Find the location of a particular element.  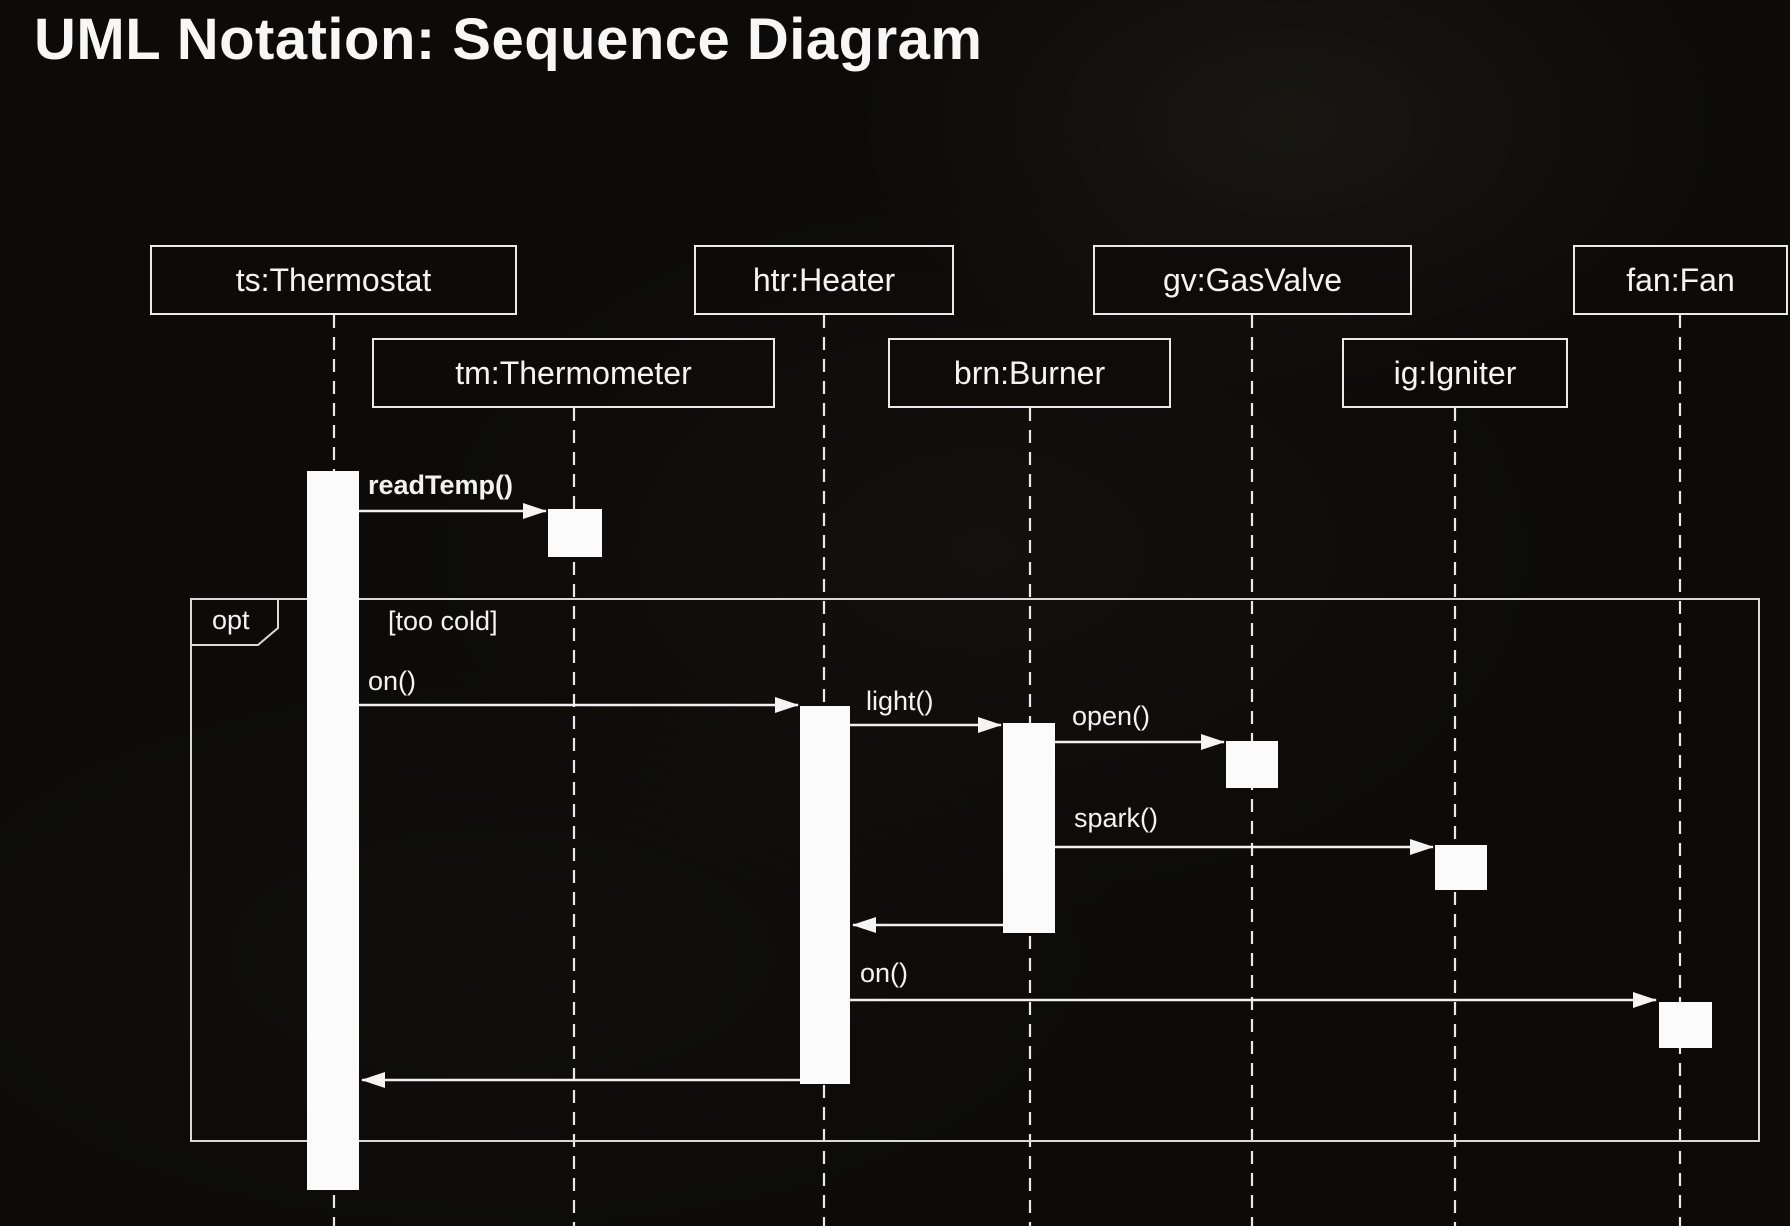

lifeline-head-thermometer: tm:Thermometer is located at coordinates (573, 373).